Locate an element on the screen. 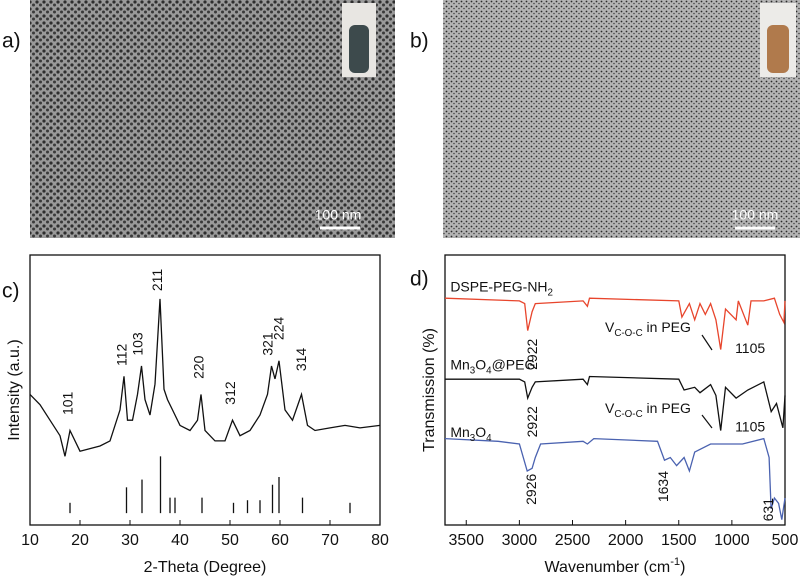 This screenshot has width=800, height=581. x-tick-label: 20 is located at coordinates (80, 540).